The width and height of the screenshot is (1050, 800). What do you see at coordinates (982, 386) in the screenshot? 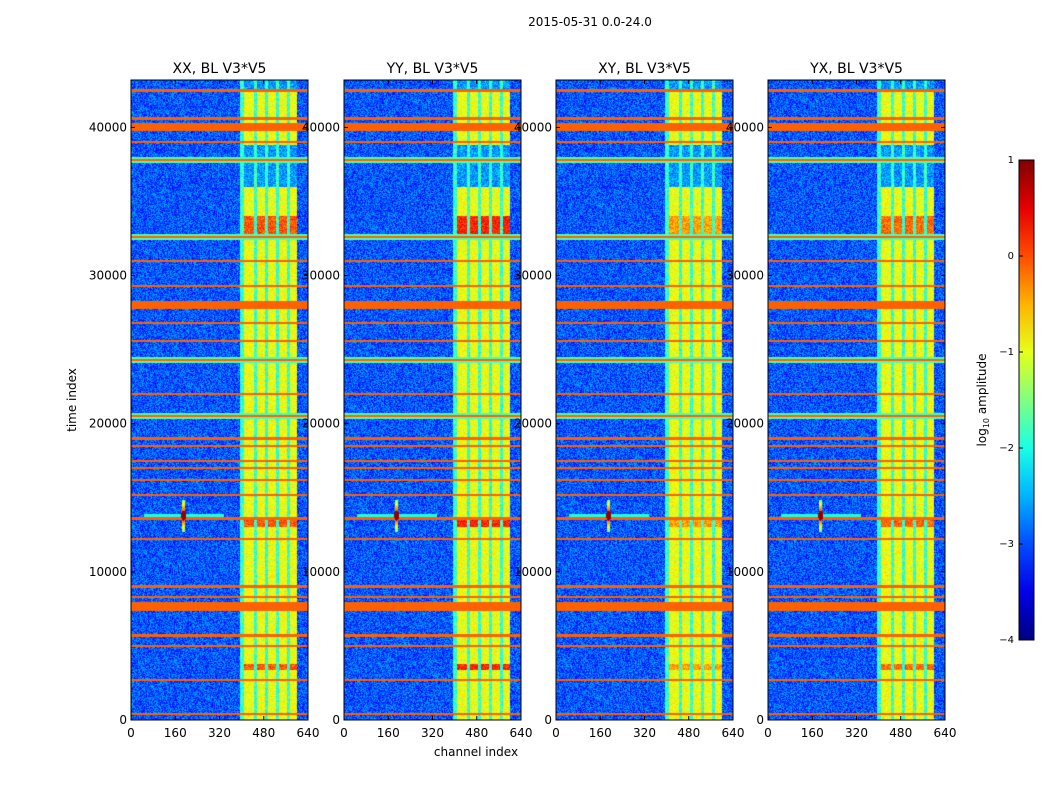
I see `colorbar-label-rest: amplitude` at bounding box center [982, 386].